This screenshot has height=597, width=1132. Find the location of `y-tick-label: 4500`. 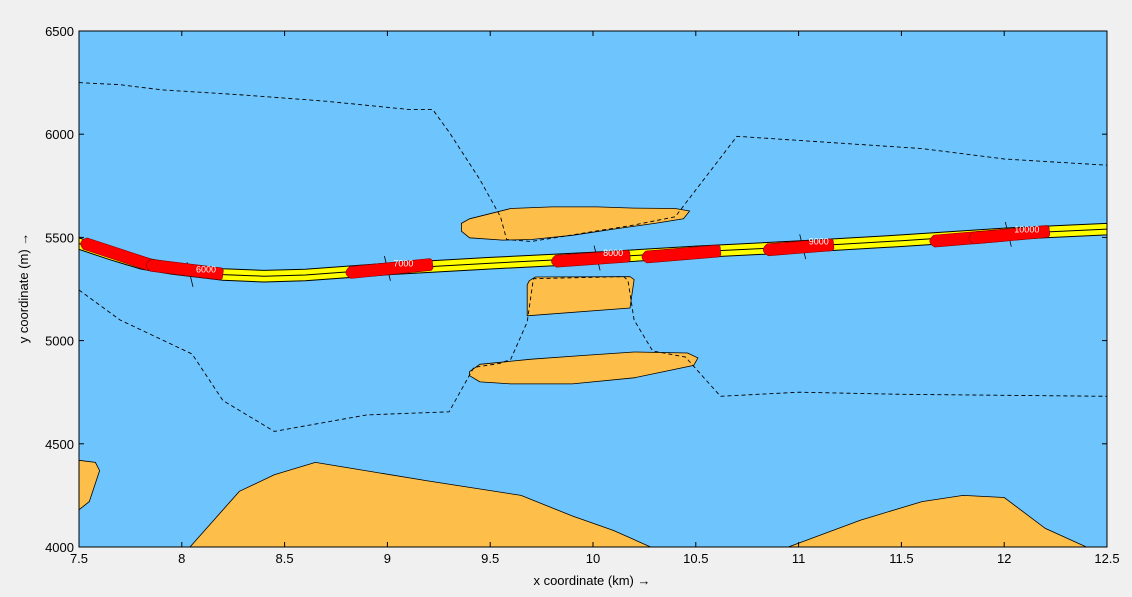

y-tick-label: 4500 is located at coordinates (59, 444).